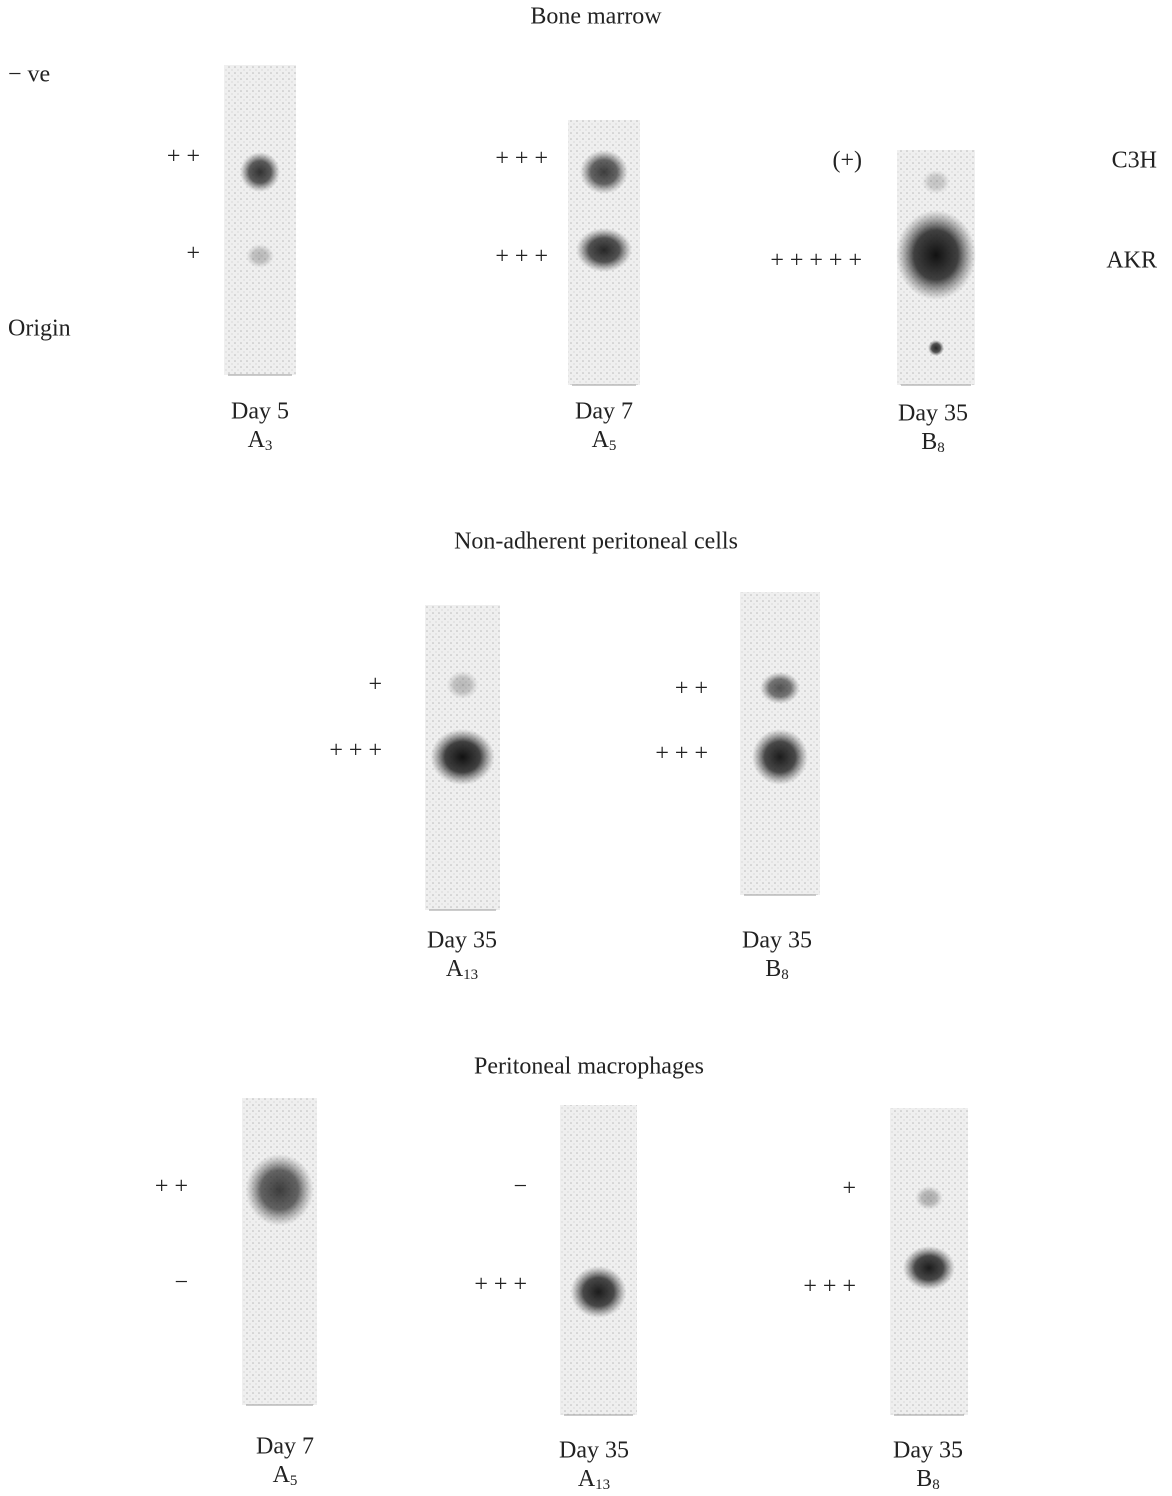 This screenshot has width=1172, height=1496. Describe the element at coordinates (269, 446) in the screenshot. I see `sample-subscript: 3` at that location.